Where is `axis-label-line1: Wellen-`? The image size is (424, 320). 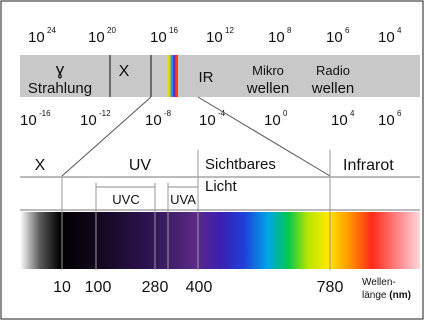
axis-label-line1: Wellen- is located at coordinates (379, 282).